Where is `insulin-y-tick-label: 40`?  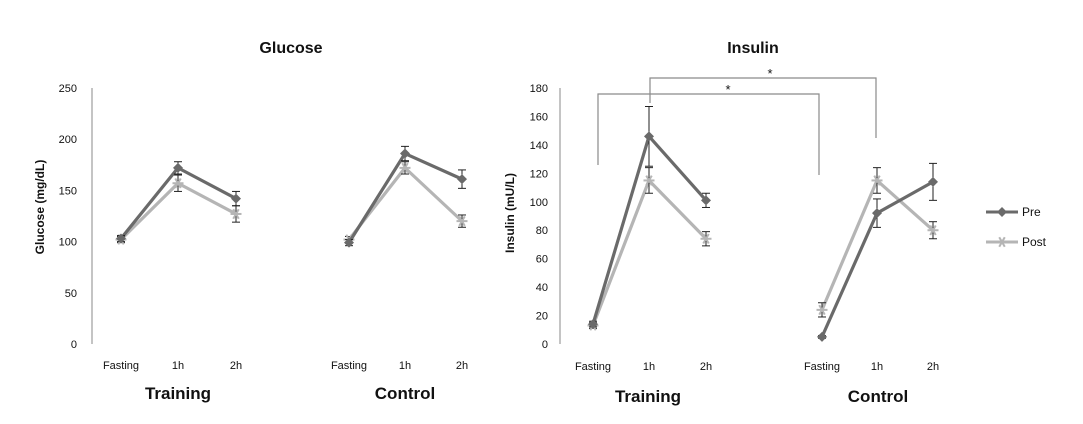 insulin-y-tick-label: 40 is located at coordinates (542, 288).